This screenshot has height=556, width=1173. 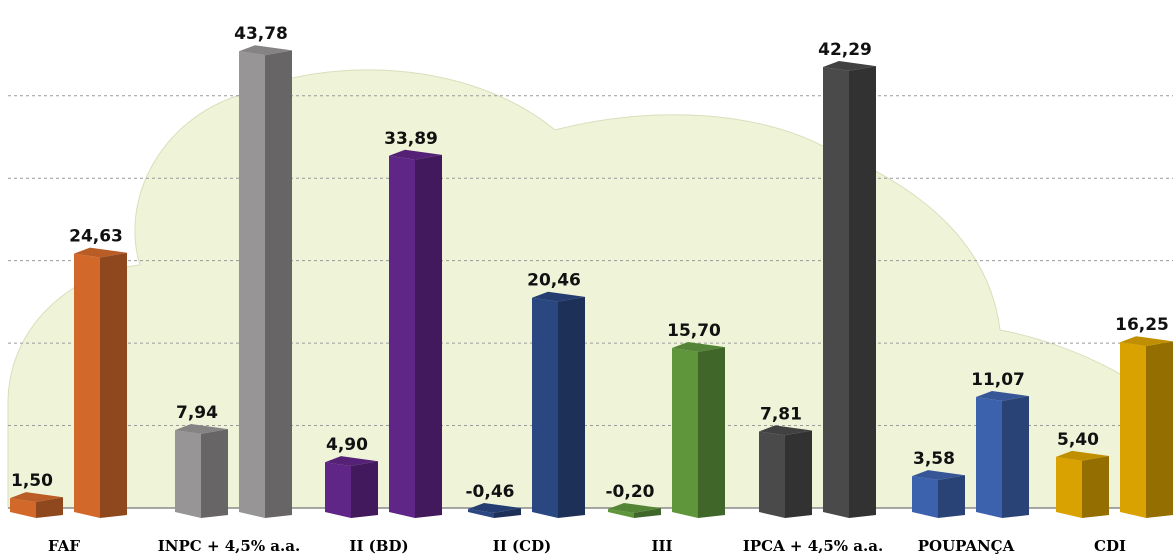 What do you see at coordinates (32, 481) in the screenshot?
I see `value-label: 1,50` at bounding box center [32, 481].